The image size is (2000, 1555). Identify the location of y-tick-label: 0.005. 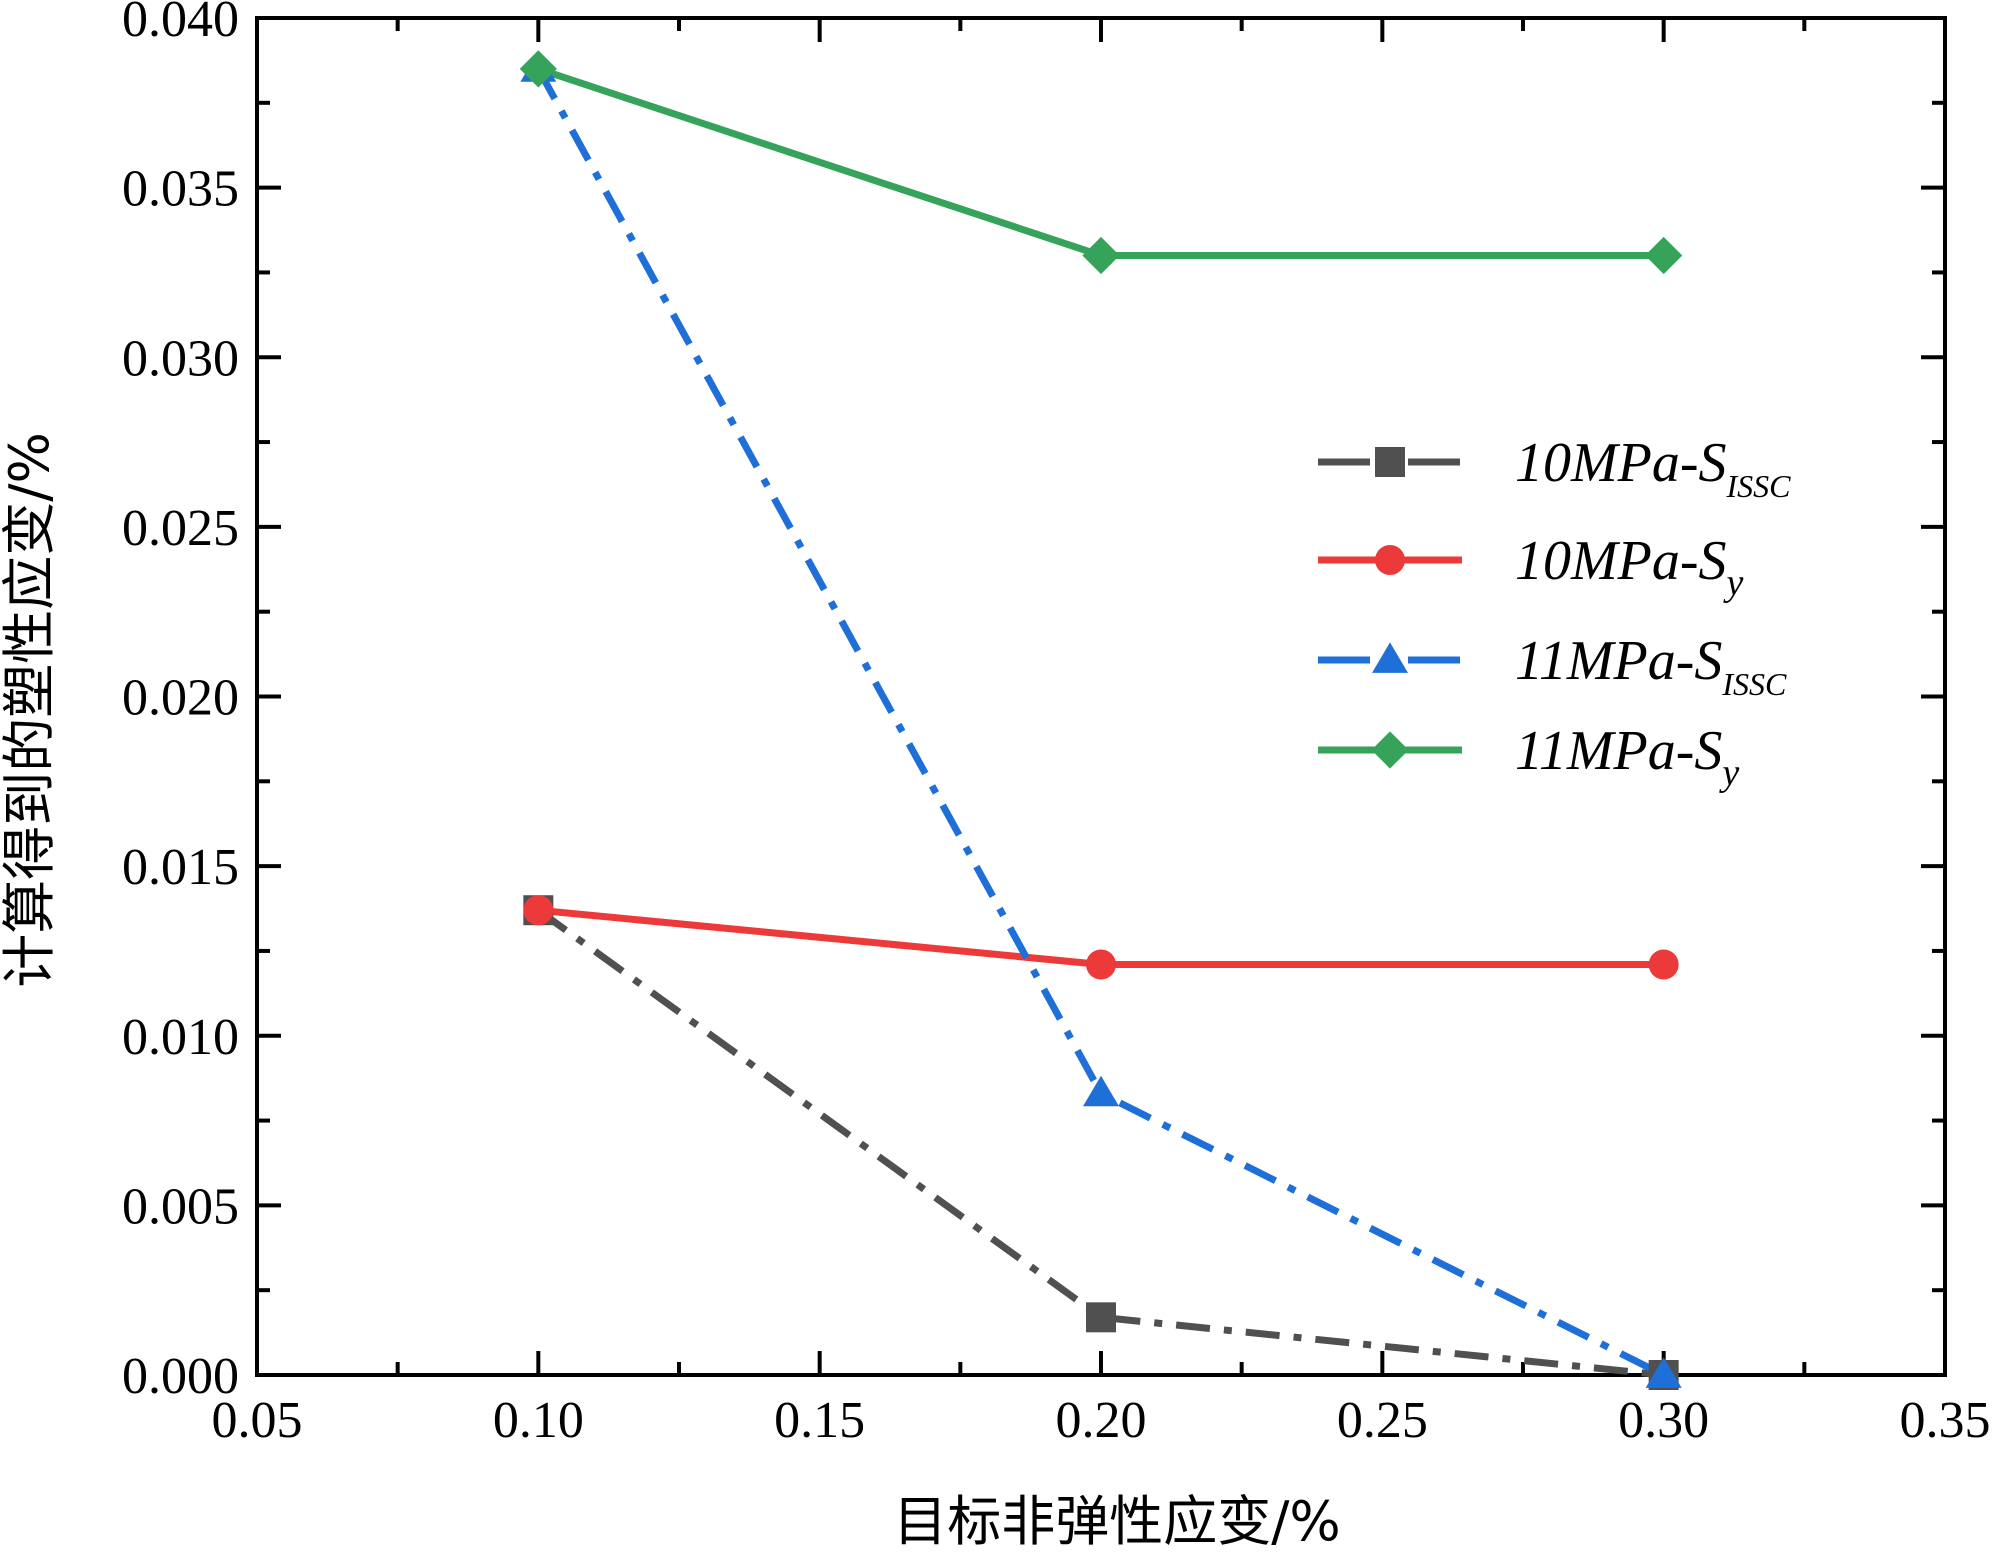
(180, 1206).